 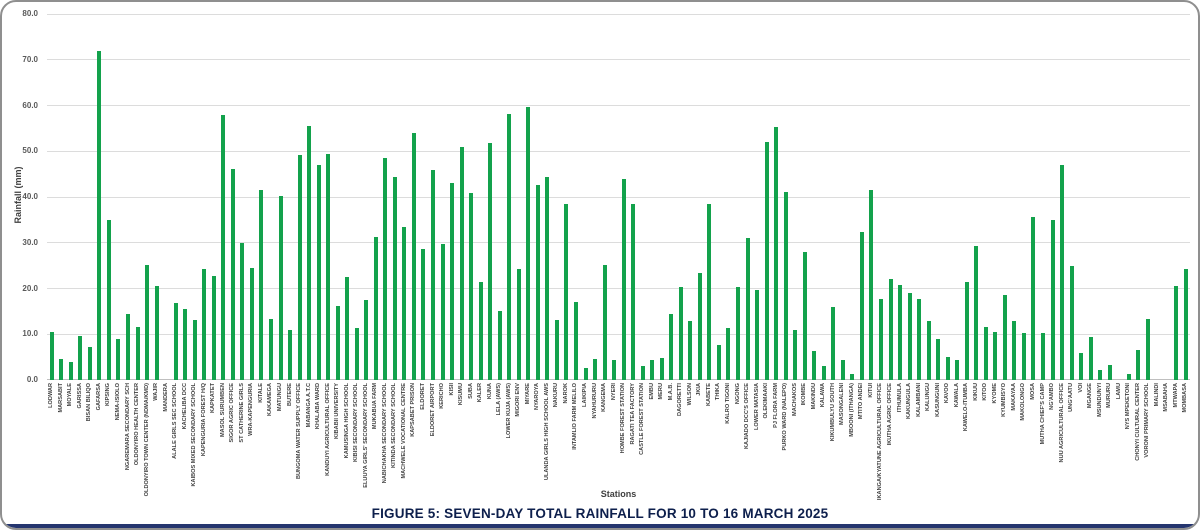 I want to click on y-axis-tick-label: 10.0, so click(x=30, y=334).